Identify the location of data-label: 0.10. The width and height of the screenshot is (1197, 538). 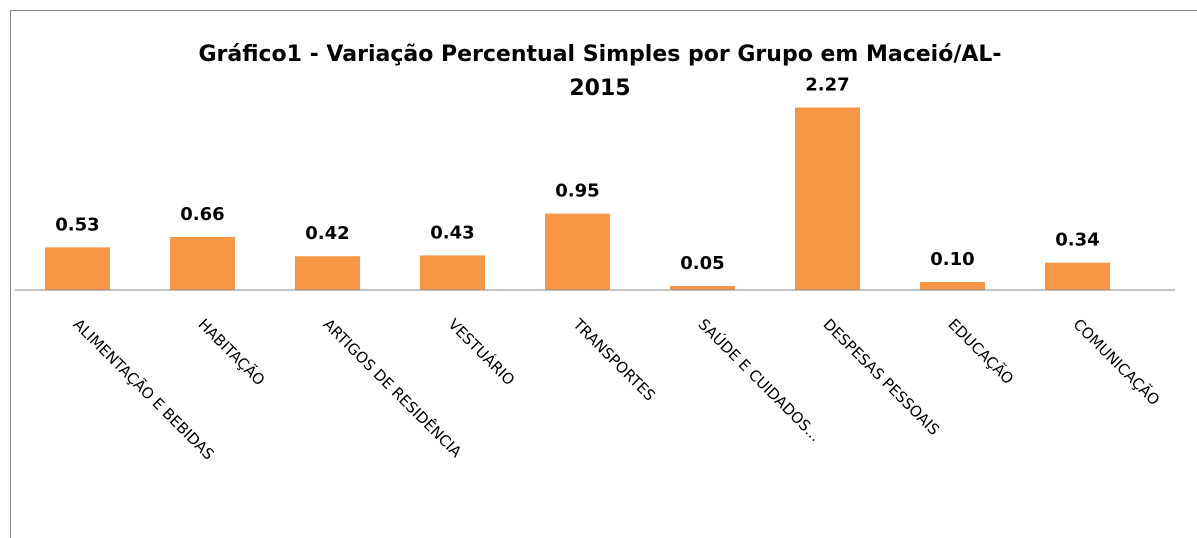
(952, 259).